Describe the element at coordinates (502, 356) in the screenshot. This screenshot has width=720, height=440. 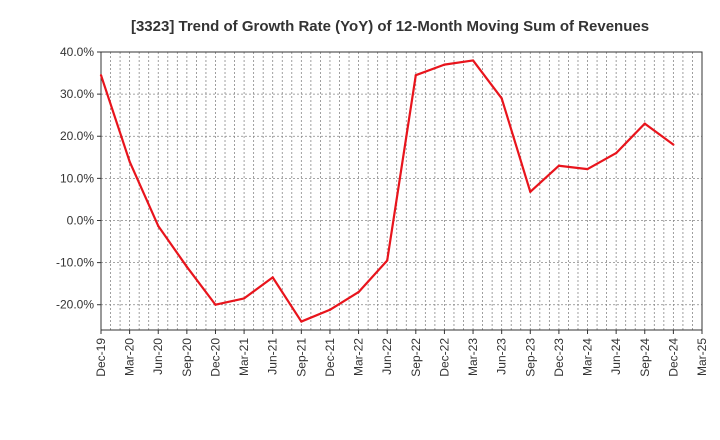
I see `x-tick-label: Jun-23` at that location.